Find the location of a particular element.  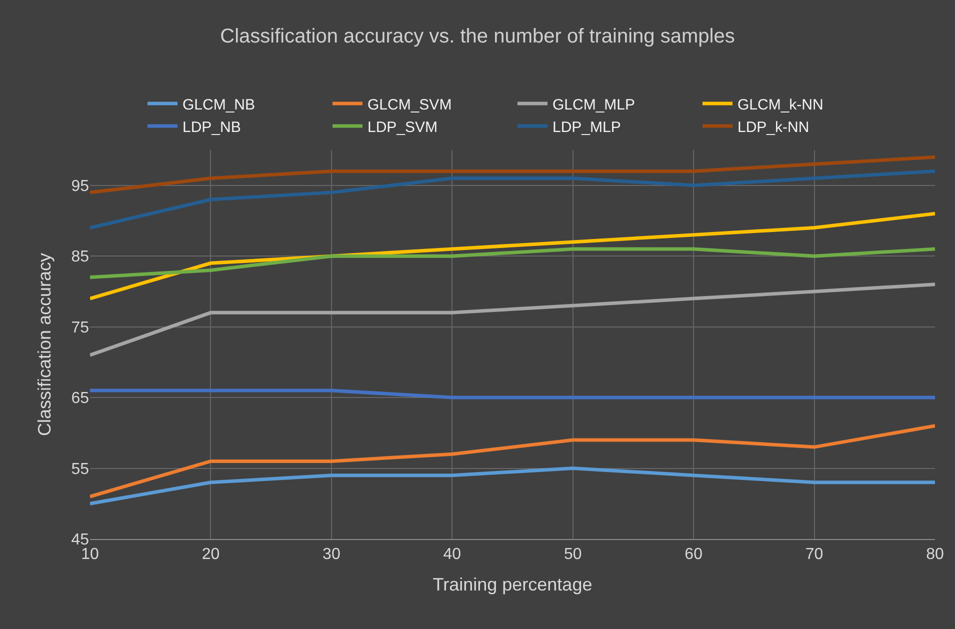

legend-label: GLCM_k-NN is located at coordinates (781, 105).